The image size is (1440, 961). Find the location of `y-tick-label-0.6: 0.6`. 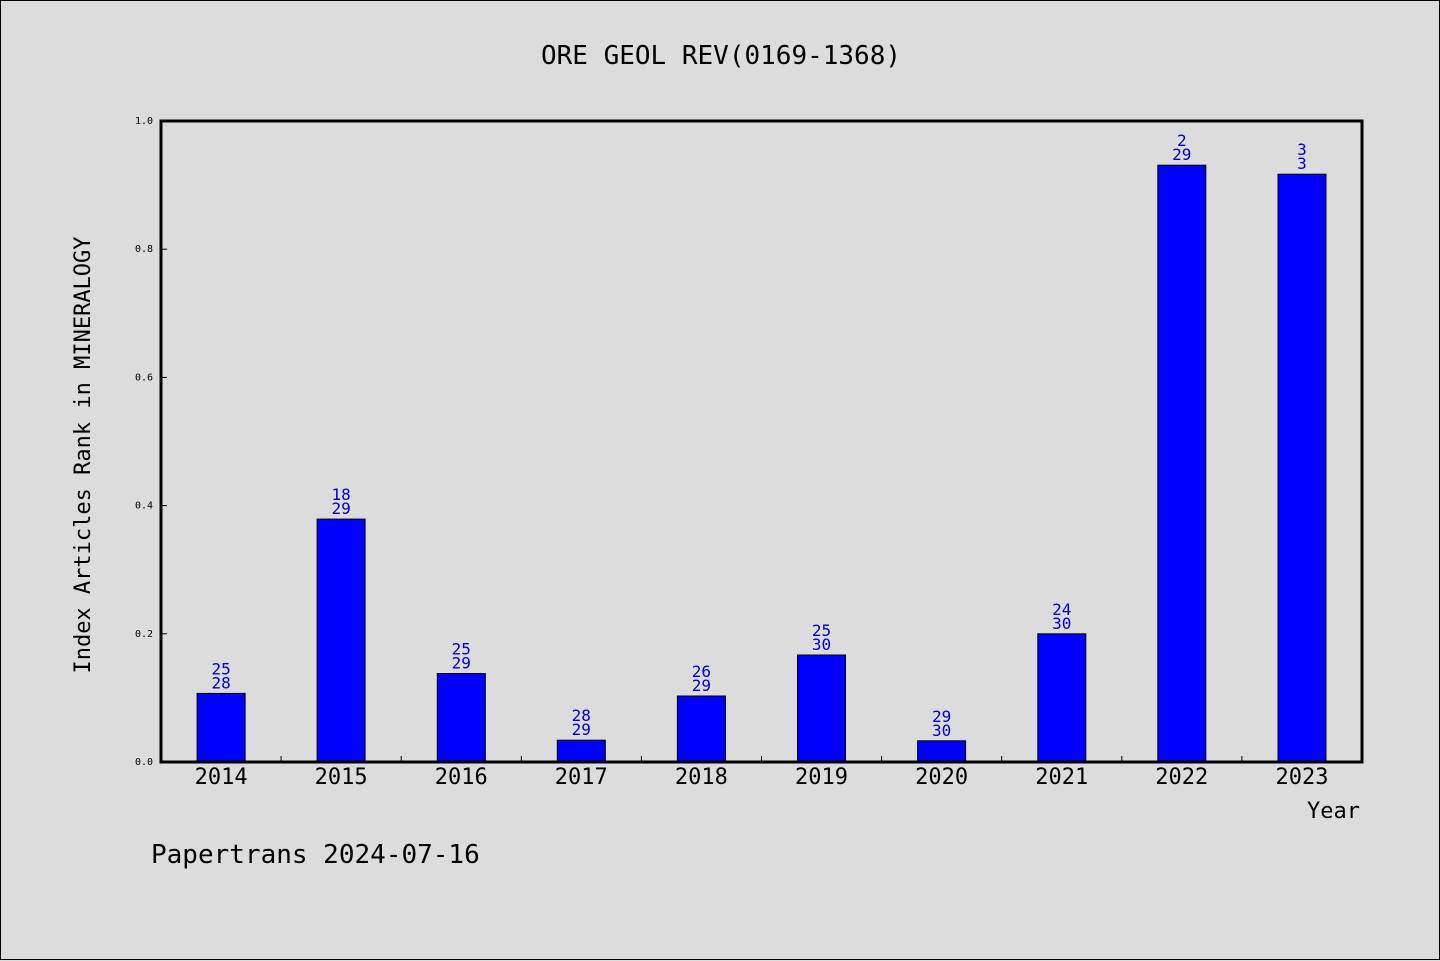

y-tick-label-0.6: 0.6 is located at coordinates (144, 377).